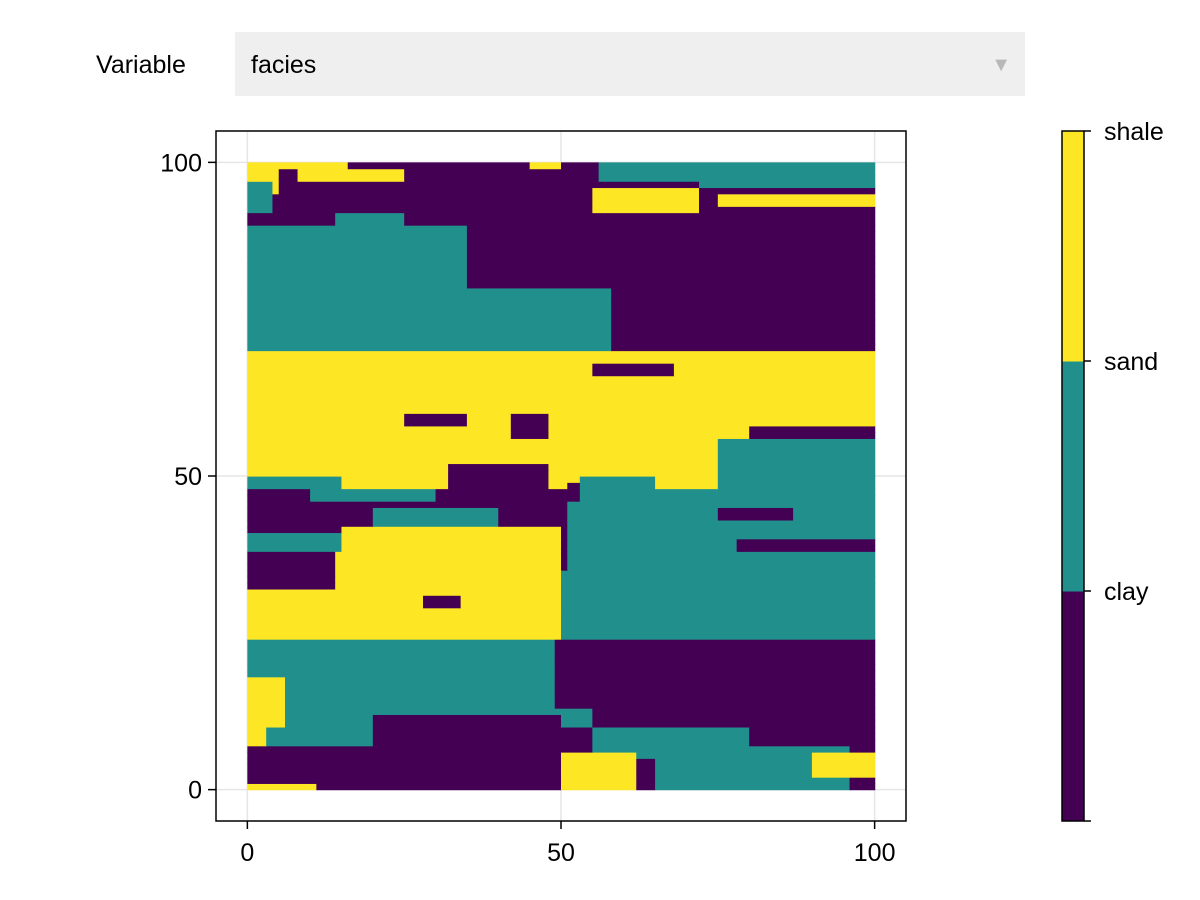  Describe the element at coordinates (195, 791) in the screenshot. I see `y-tick-label: 0` at that location.